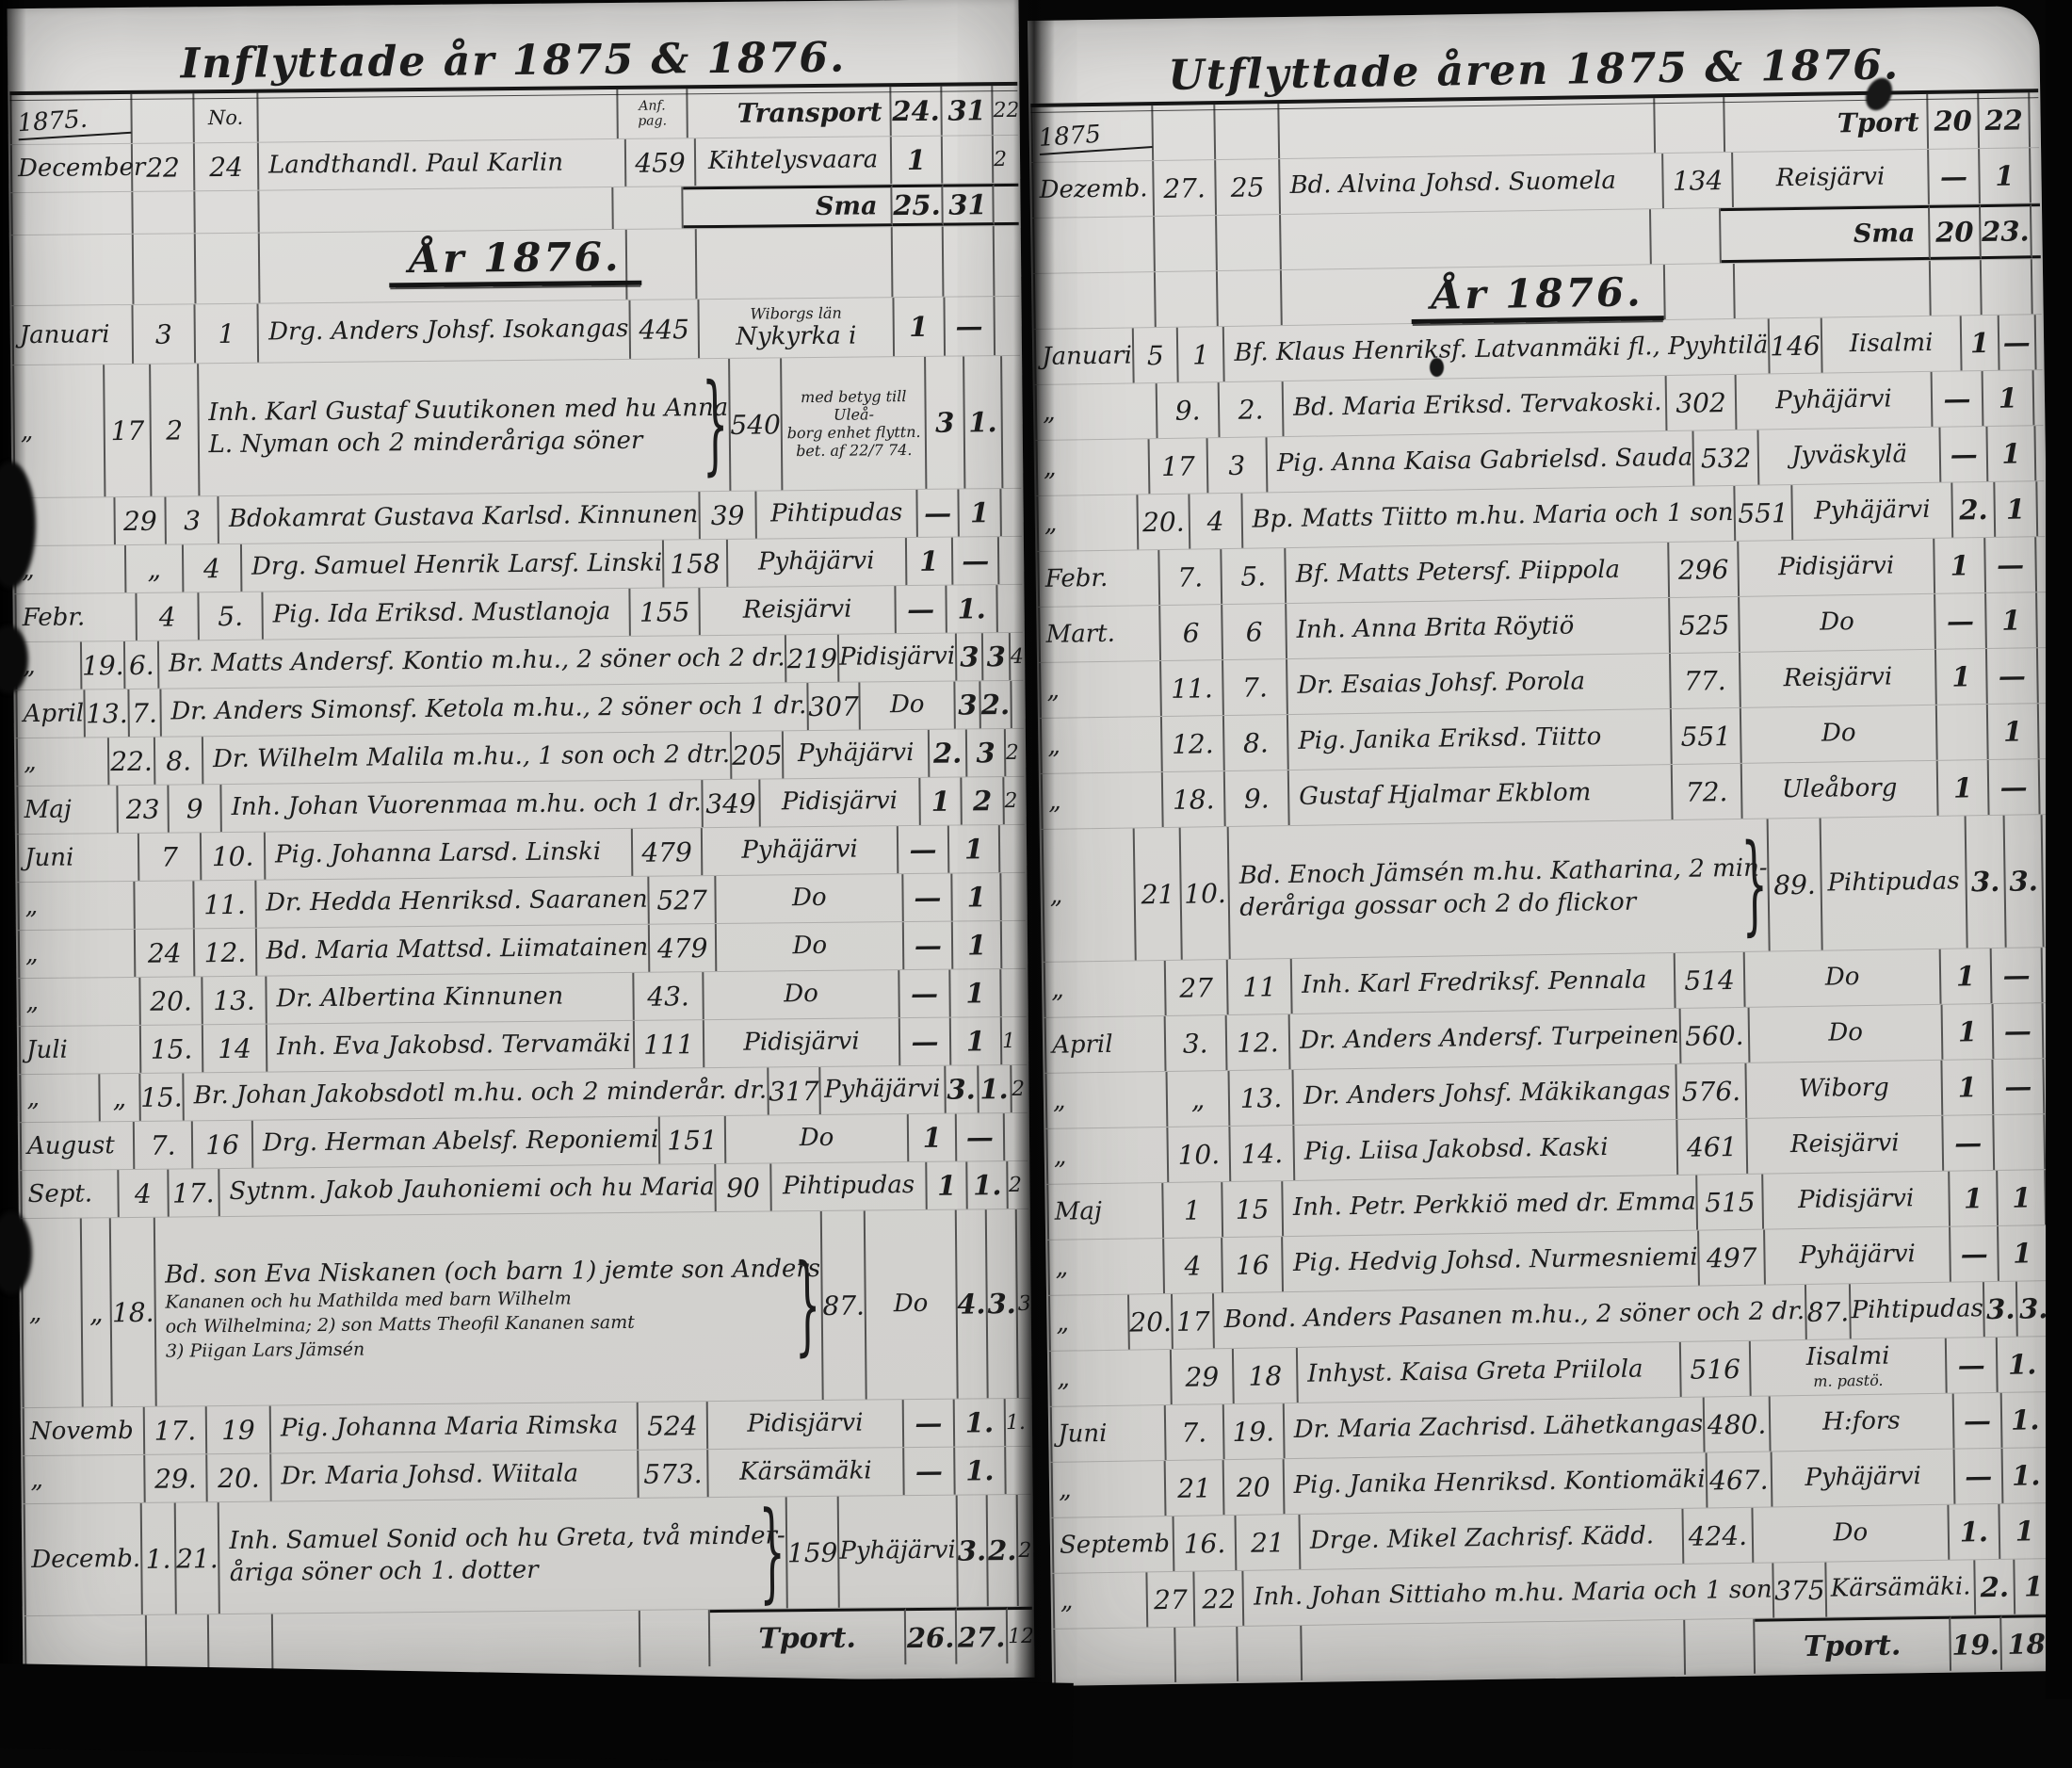 The width and height of the screenshot is (2072, 1768). I want to click on name-line: 3) Piigan Lars Jämsén, so click(265, 1350).